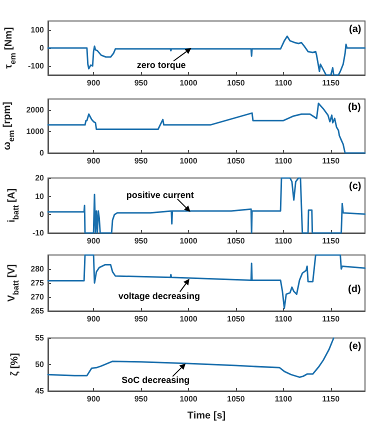 The height and width of the screenshot is (427, 385). What do you see at coordinates (159, 295) in the screenshot?
I see `annotation: voltage decreasing` at bounding box center [159, 295].